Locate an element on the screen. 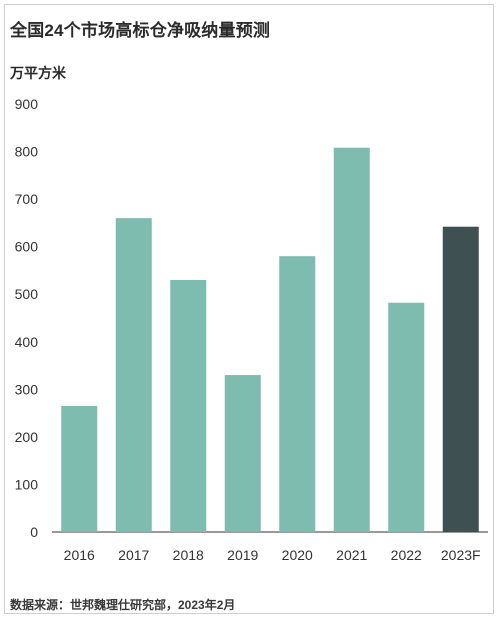 This screenshot has height=620, width=500. bar-2022 is located at coordinates (406, 417).